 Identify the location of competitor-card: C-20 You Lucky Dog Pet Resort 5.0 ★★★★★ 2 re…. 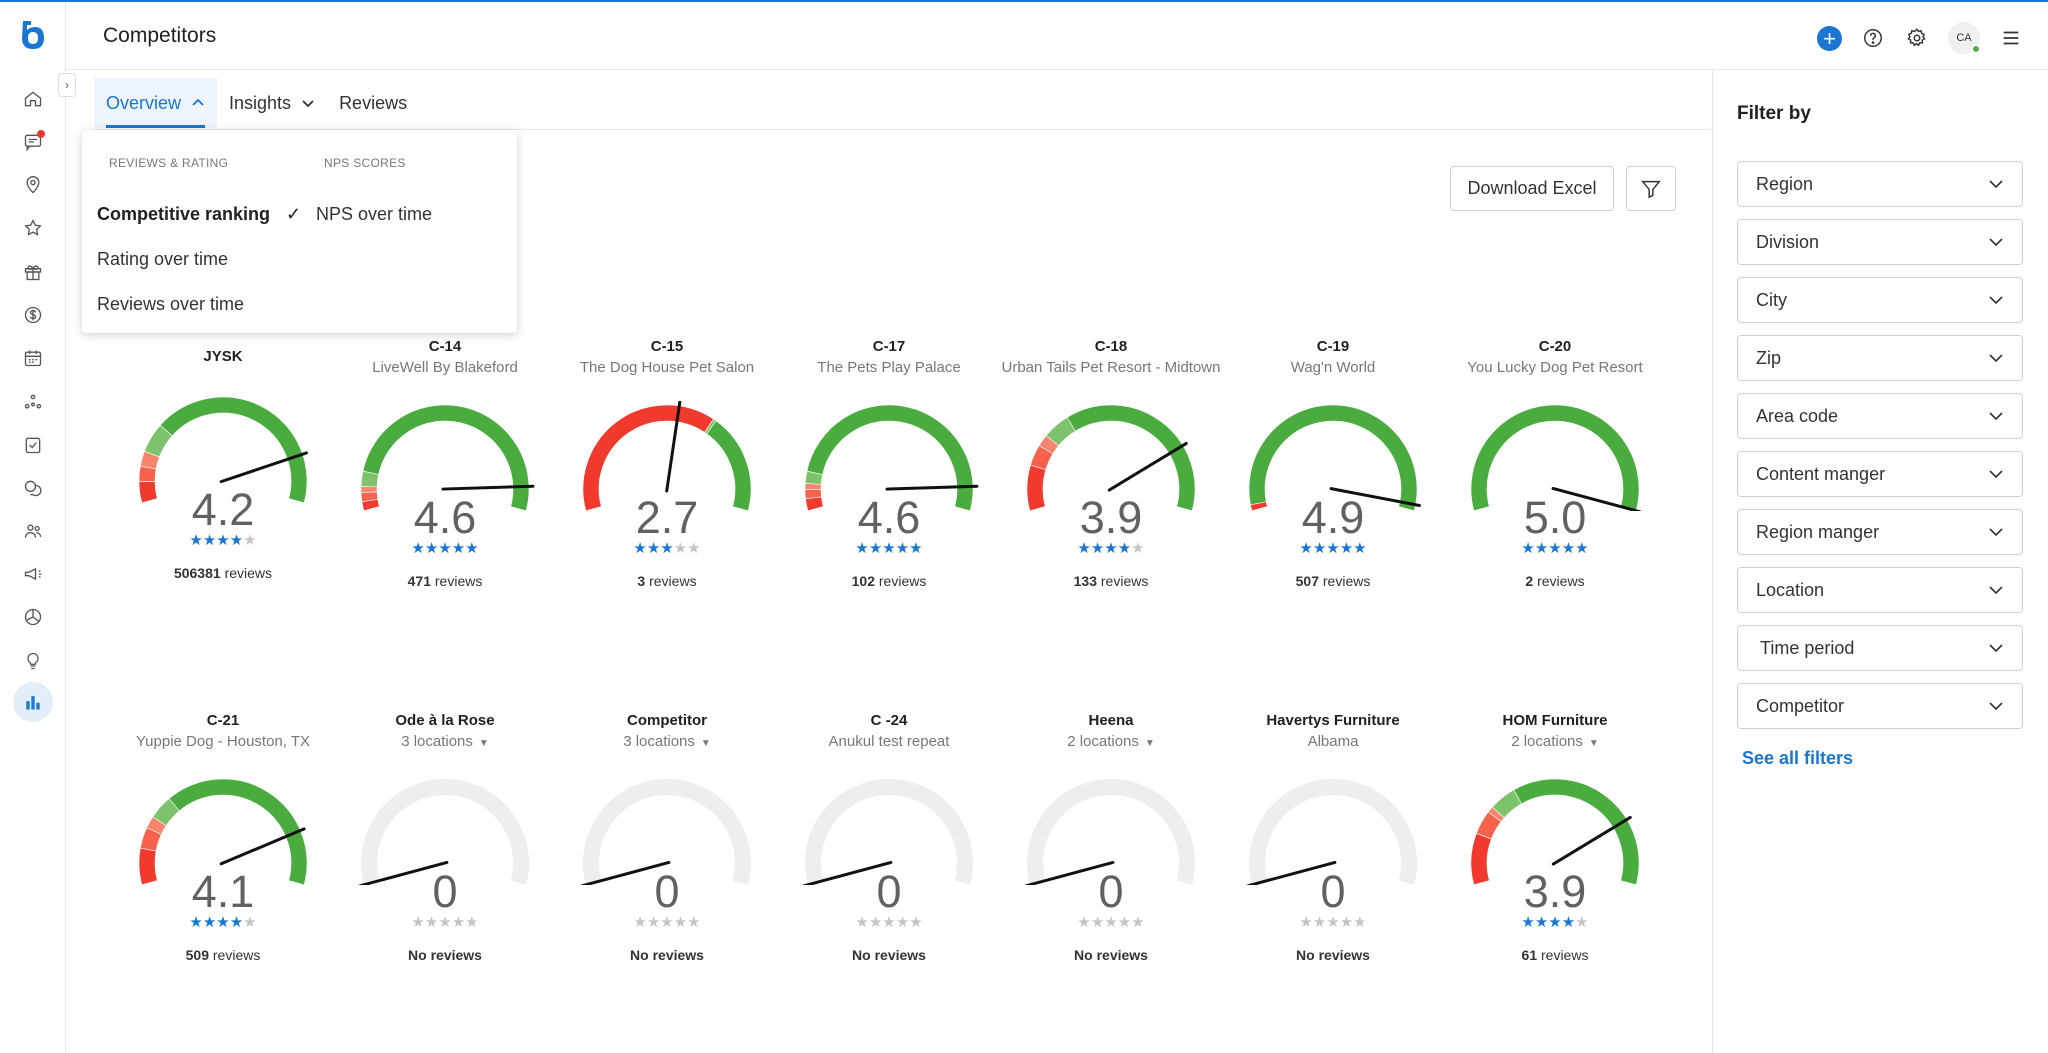
(1555, 487).